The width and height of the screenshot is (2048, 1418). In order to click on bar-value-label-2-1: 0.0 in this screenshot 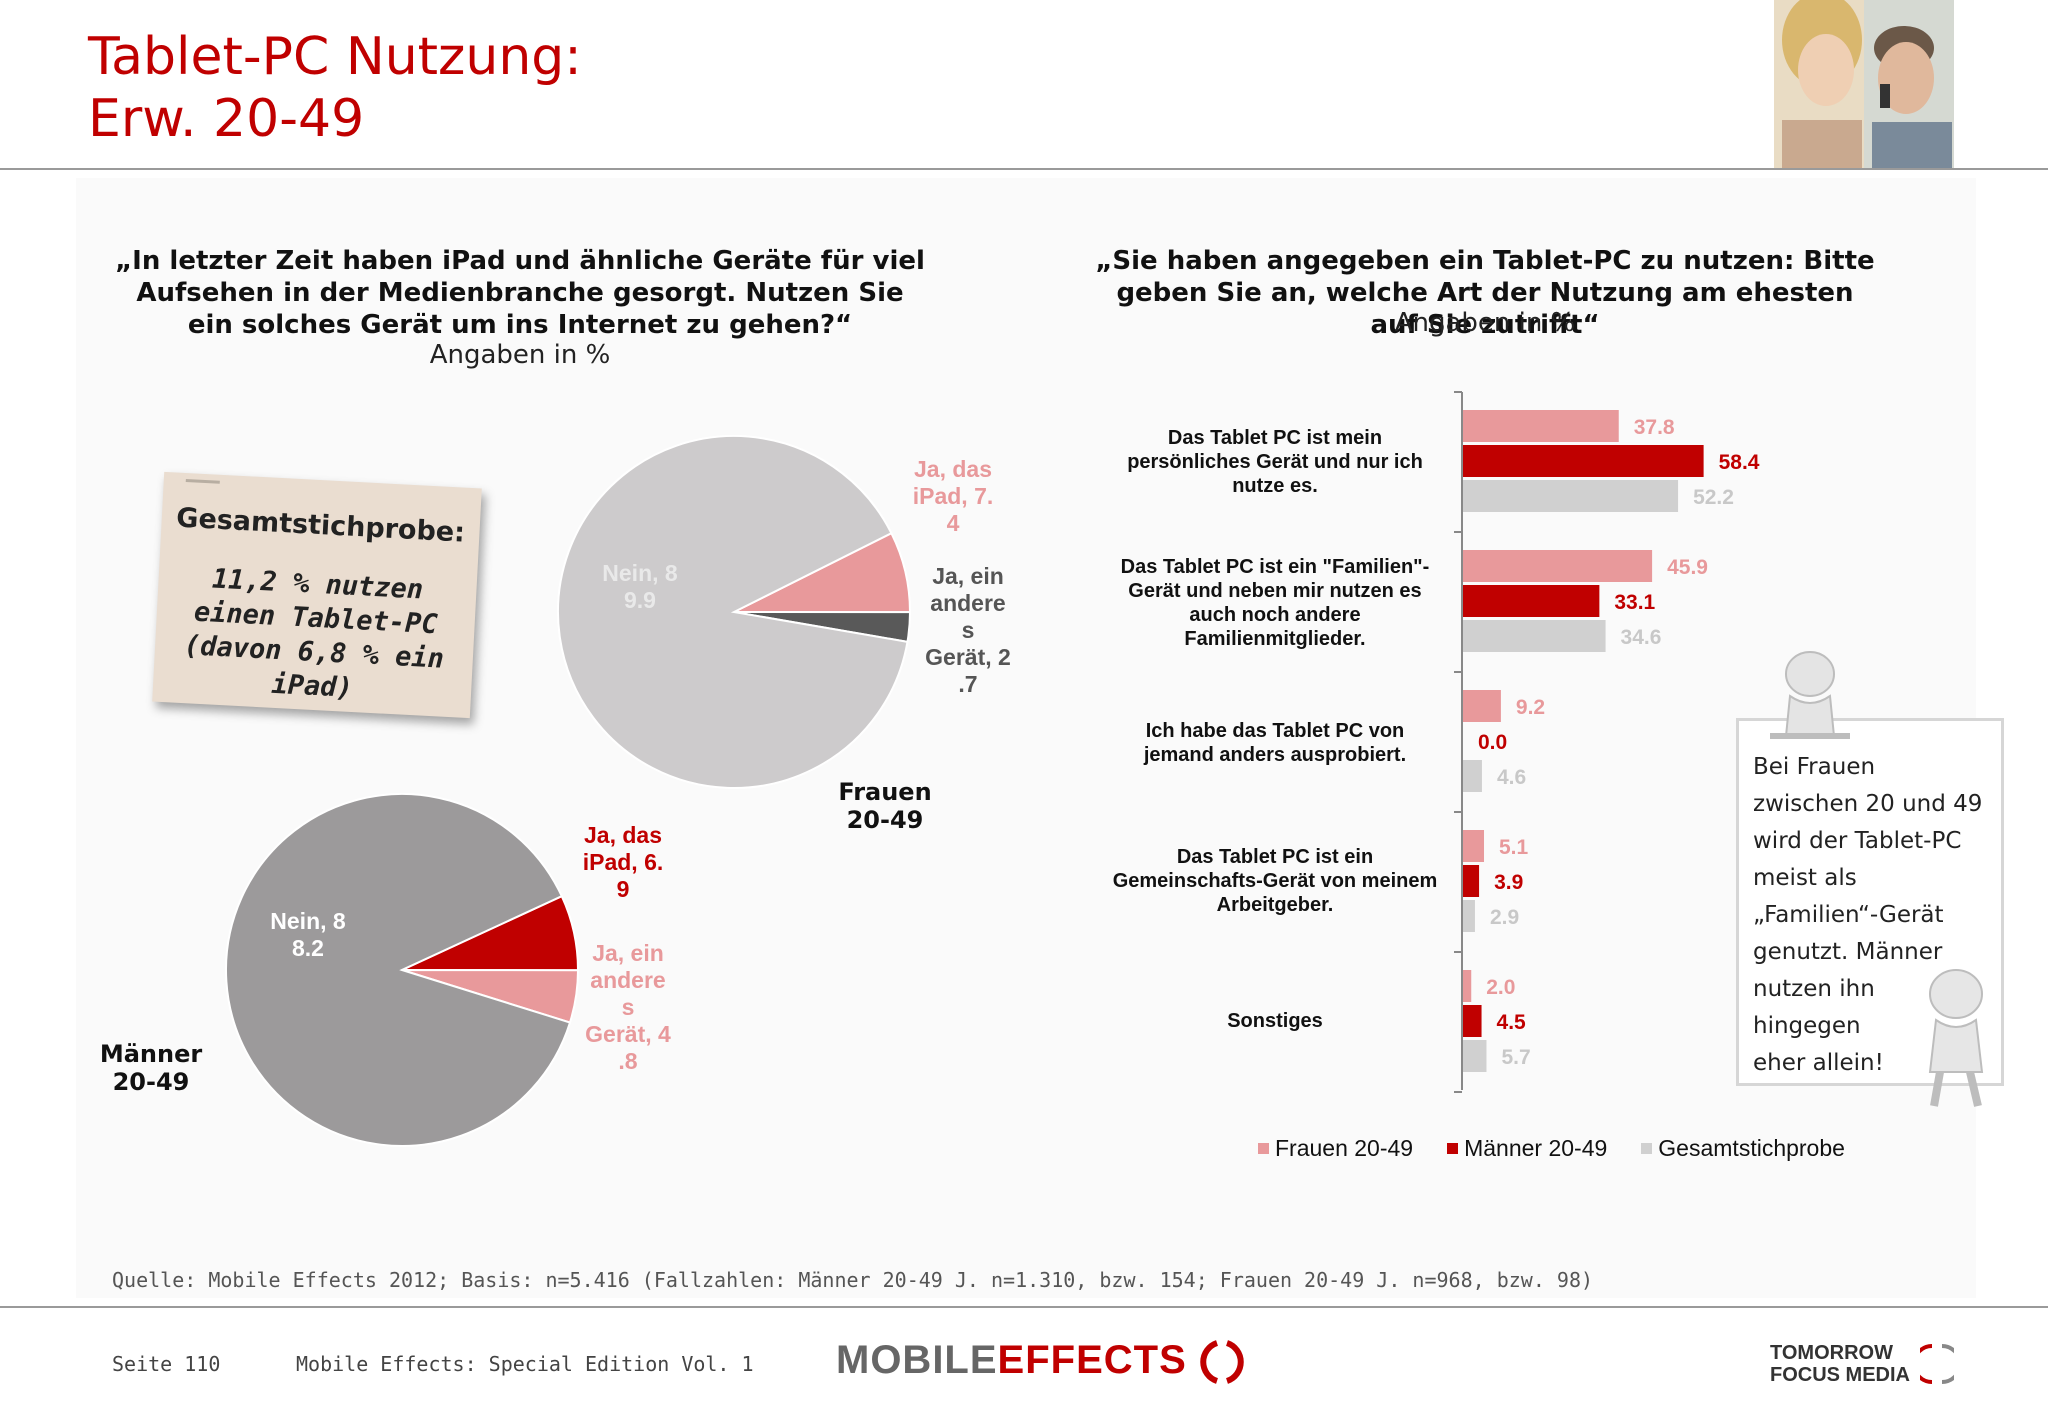, I will do `click(1492, 742)`.